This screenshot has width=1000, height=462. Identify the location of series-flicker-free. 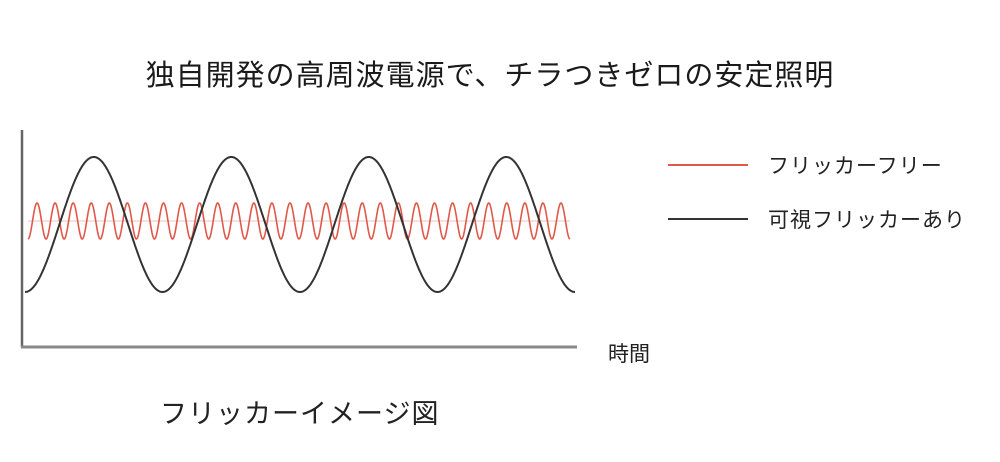
(299, 221).